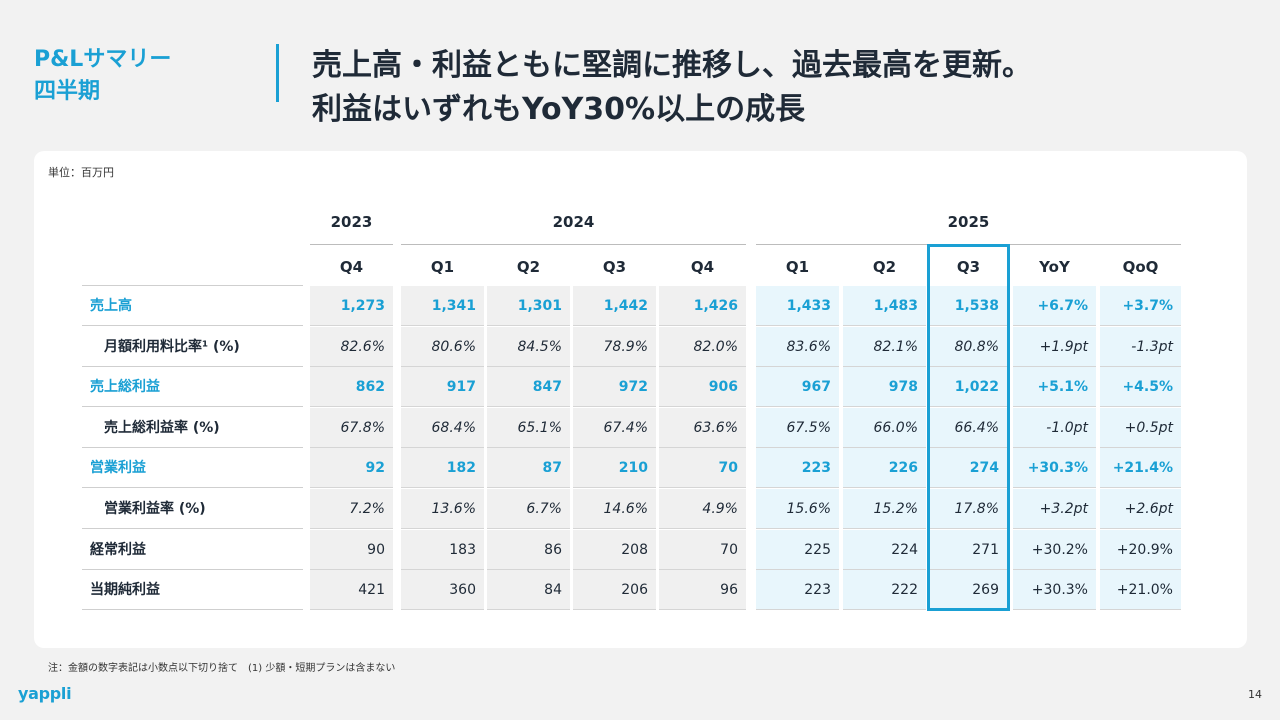  What do you see at coordinates (351, 590) in the screenshot?
I see `table-cell: 421` at bounding box center [351, 590].